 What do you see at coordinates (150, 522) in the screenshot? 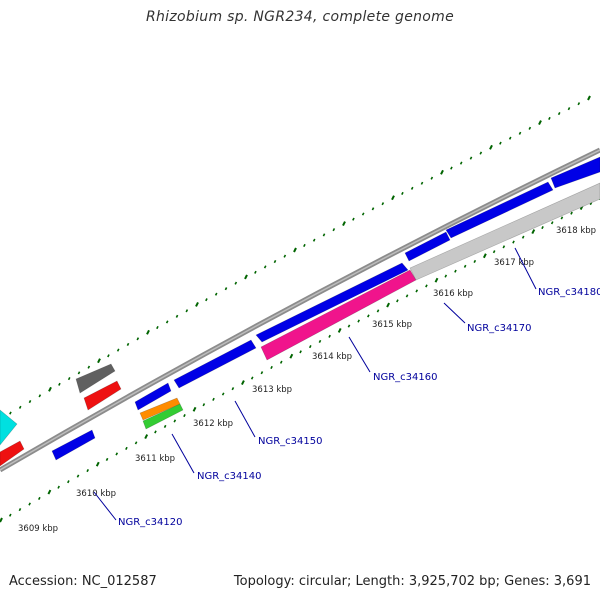
I see `gene-label: NGR_c34120` at bounding box center [150, 522].